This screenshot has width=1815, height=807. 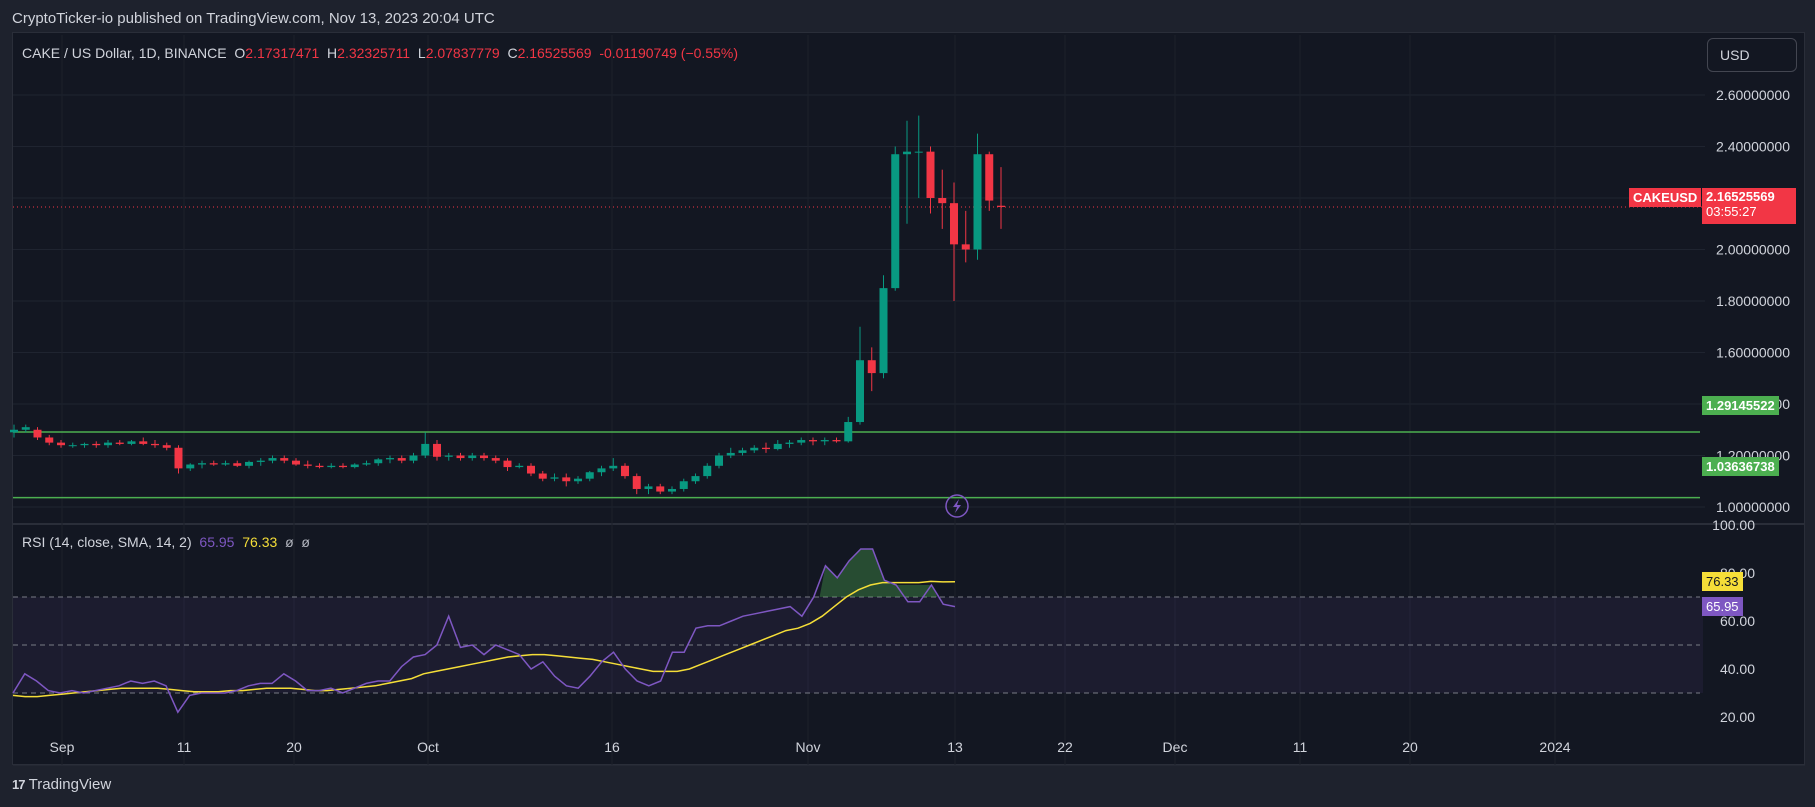 What do you see at coordinates (19, 784) in the screenshot?
I see `tradingview-logo-icon: 17` at bounding box center [19, 784].